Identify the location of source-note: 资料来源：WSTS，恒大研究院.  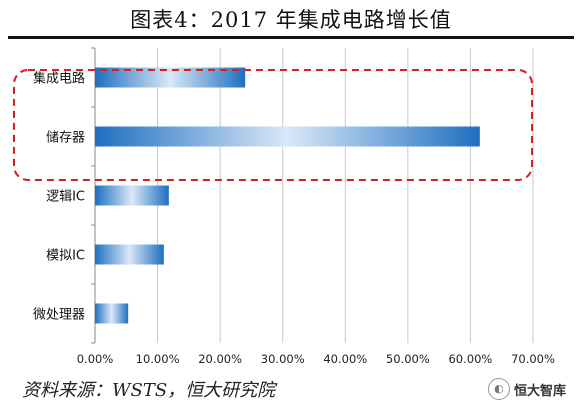
(149, 390).